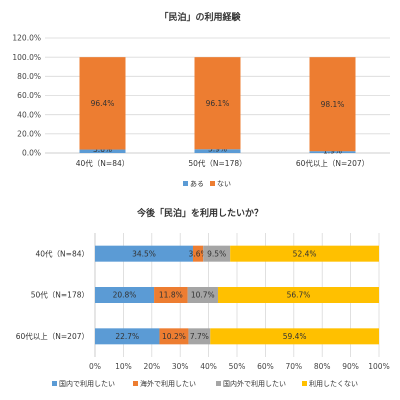 This screenshot has height=400, width=400. What do you see at coordinates (29, 76) in the screenshot?
I see `chart1-y-tick-label: 80.0%` at bounding box center [29, 76].